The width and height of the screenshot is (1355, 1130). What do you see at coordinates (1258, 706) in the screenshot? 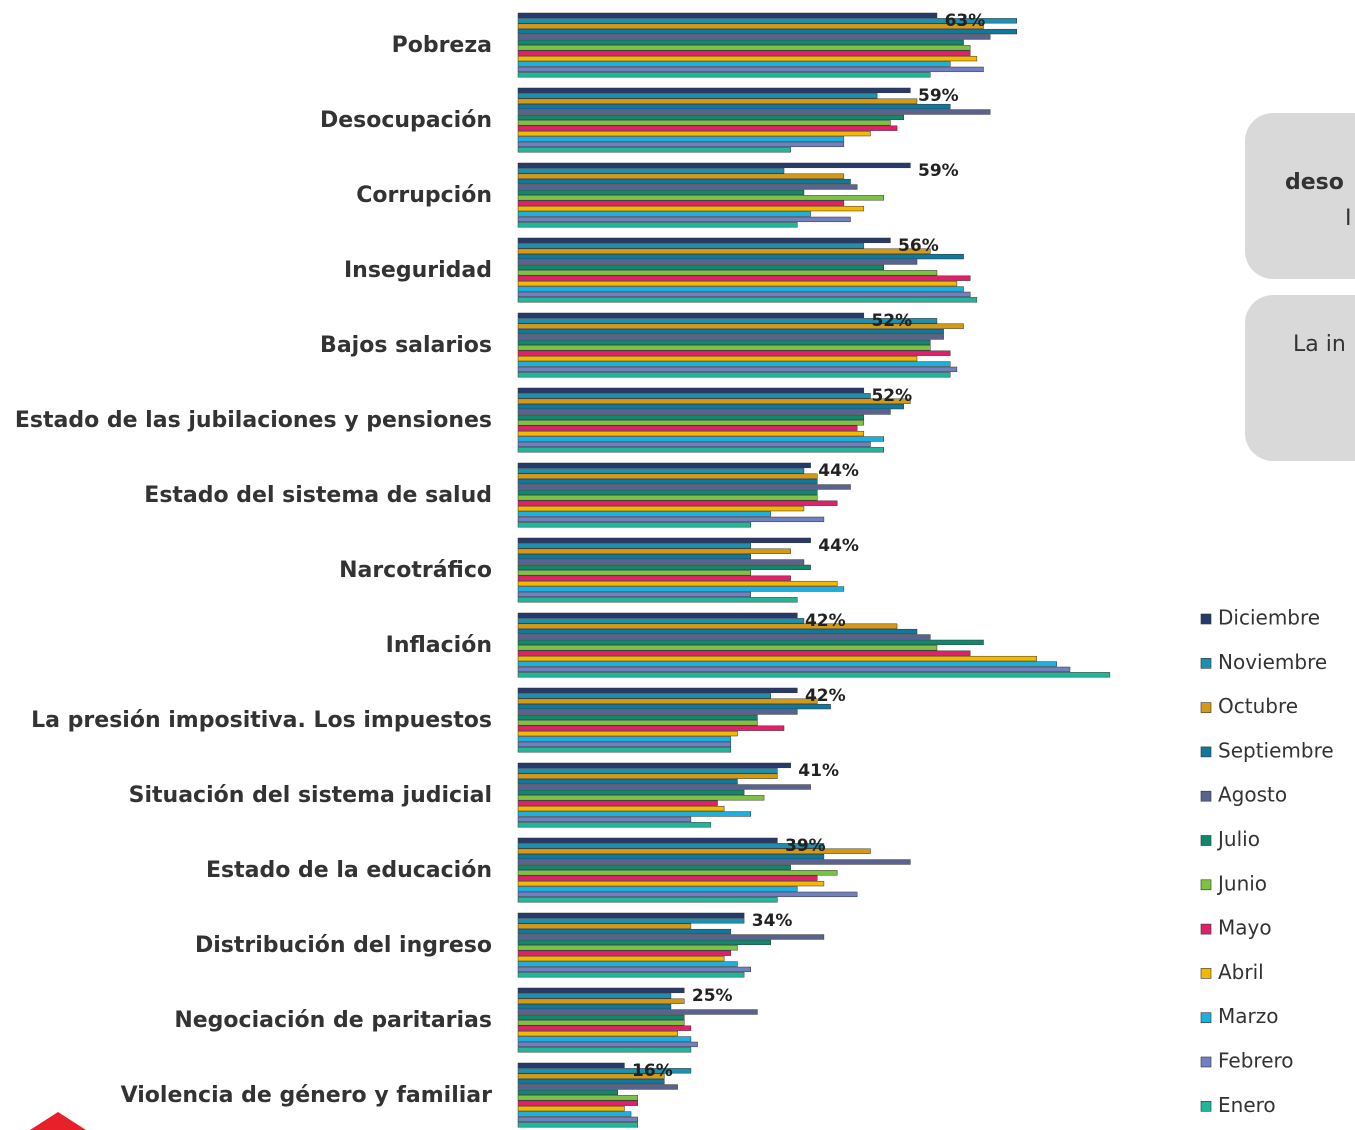
I see `legend-label: Octubre` at bounding box center [1258, 706].